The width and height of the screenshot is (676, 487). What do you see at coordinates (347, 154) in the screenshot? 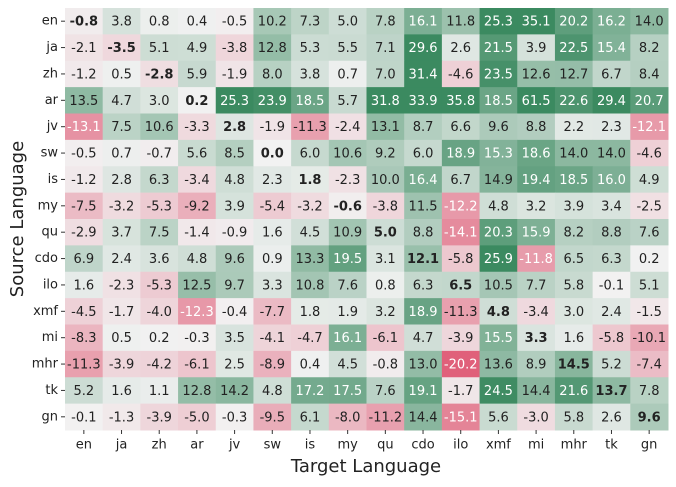
I see `cell-label: 10.6` at bounding box center [347, 154].